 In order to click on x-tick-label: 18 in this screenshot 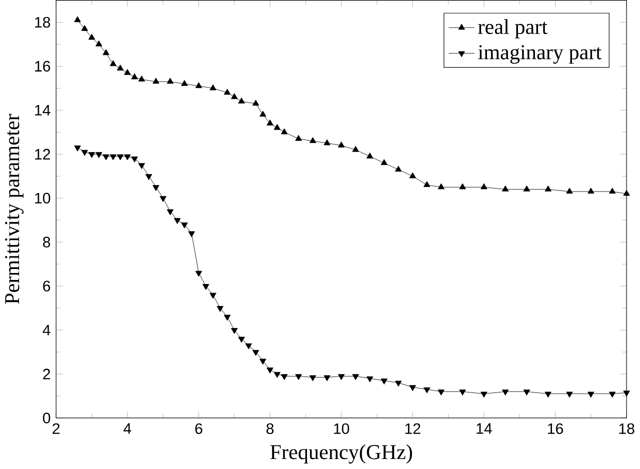, I will do `click(626, 428)`.